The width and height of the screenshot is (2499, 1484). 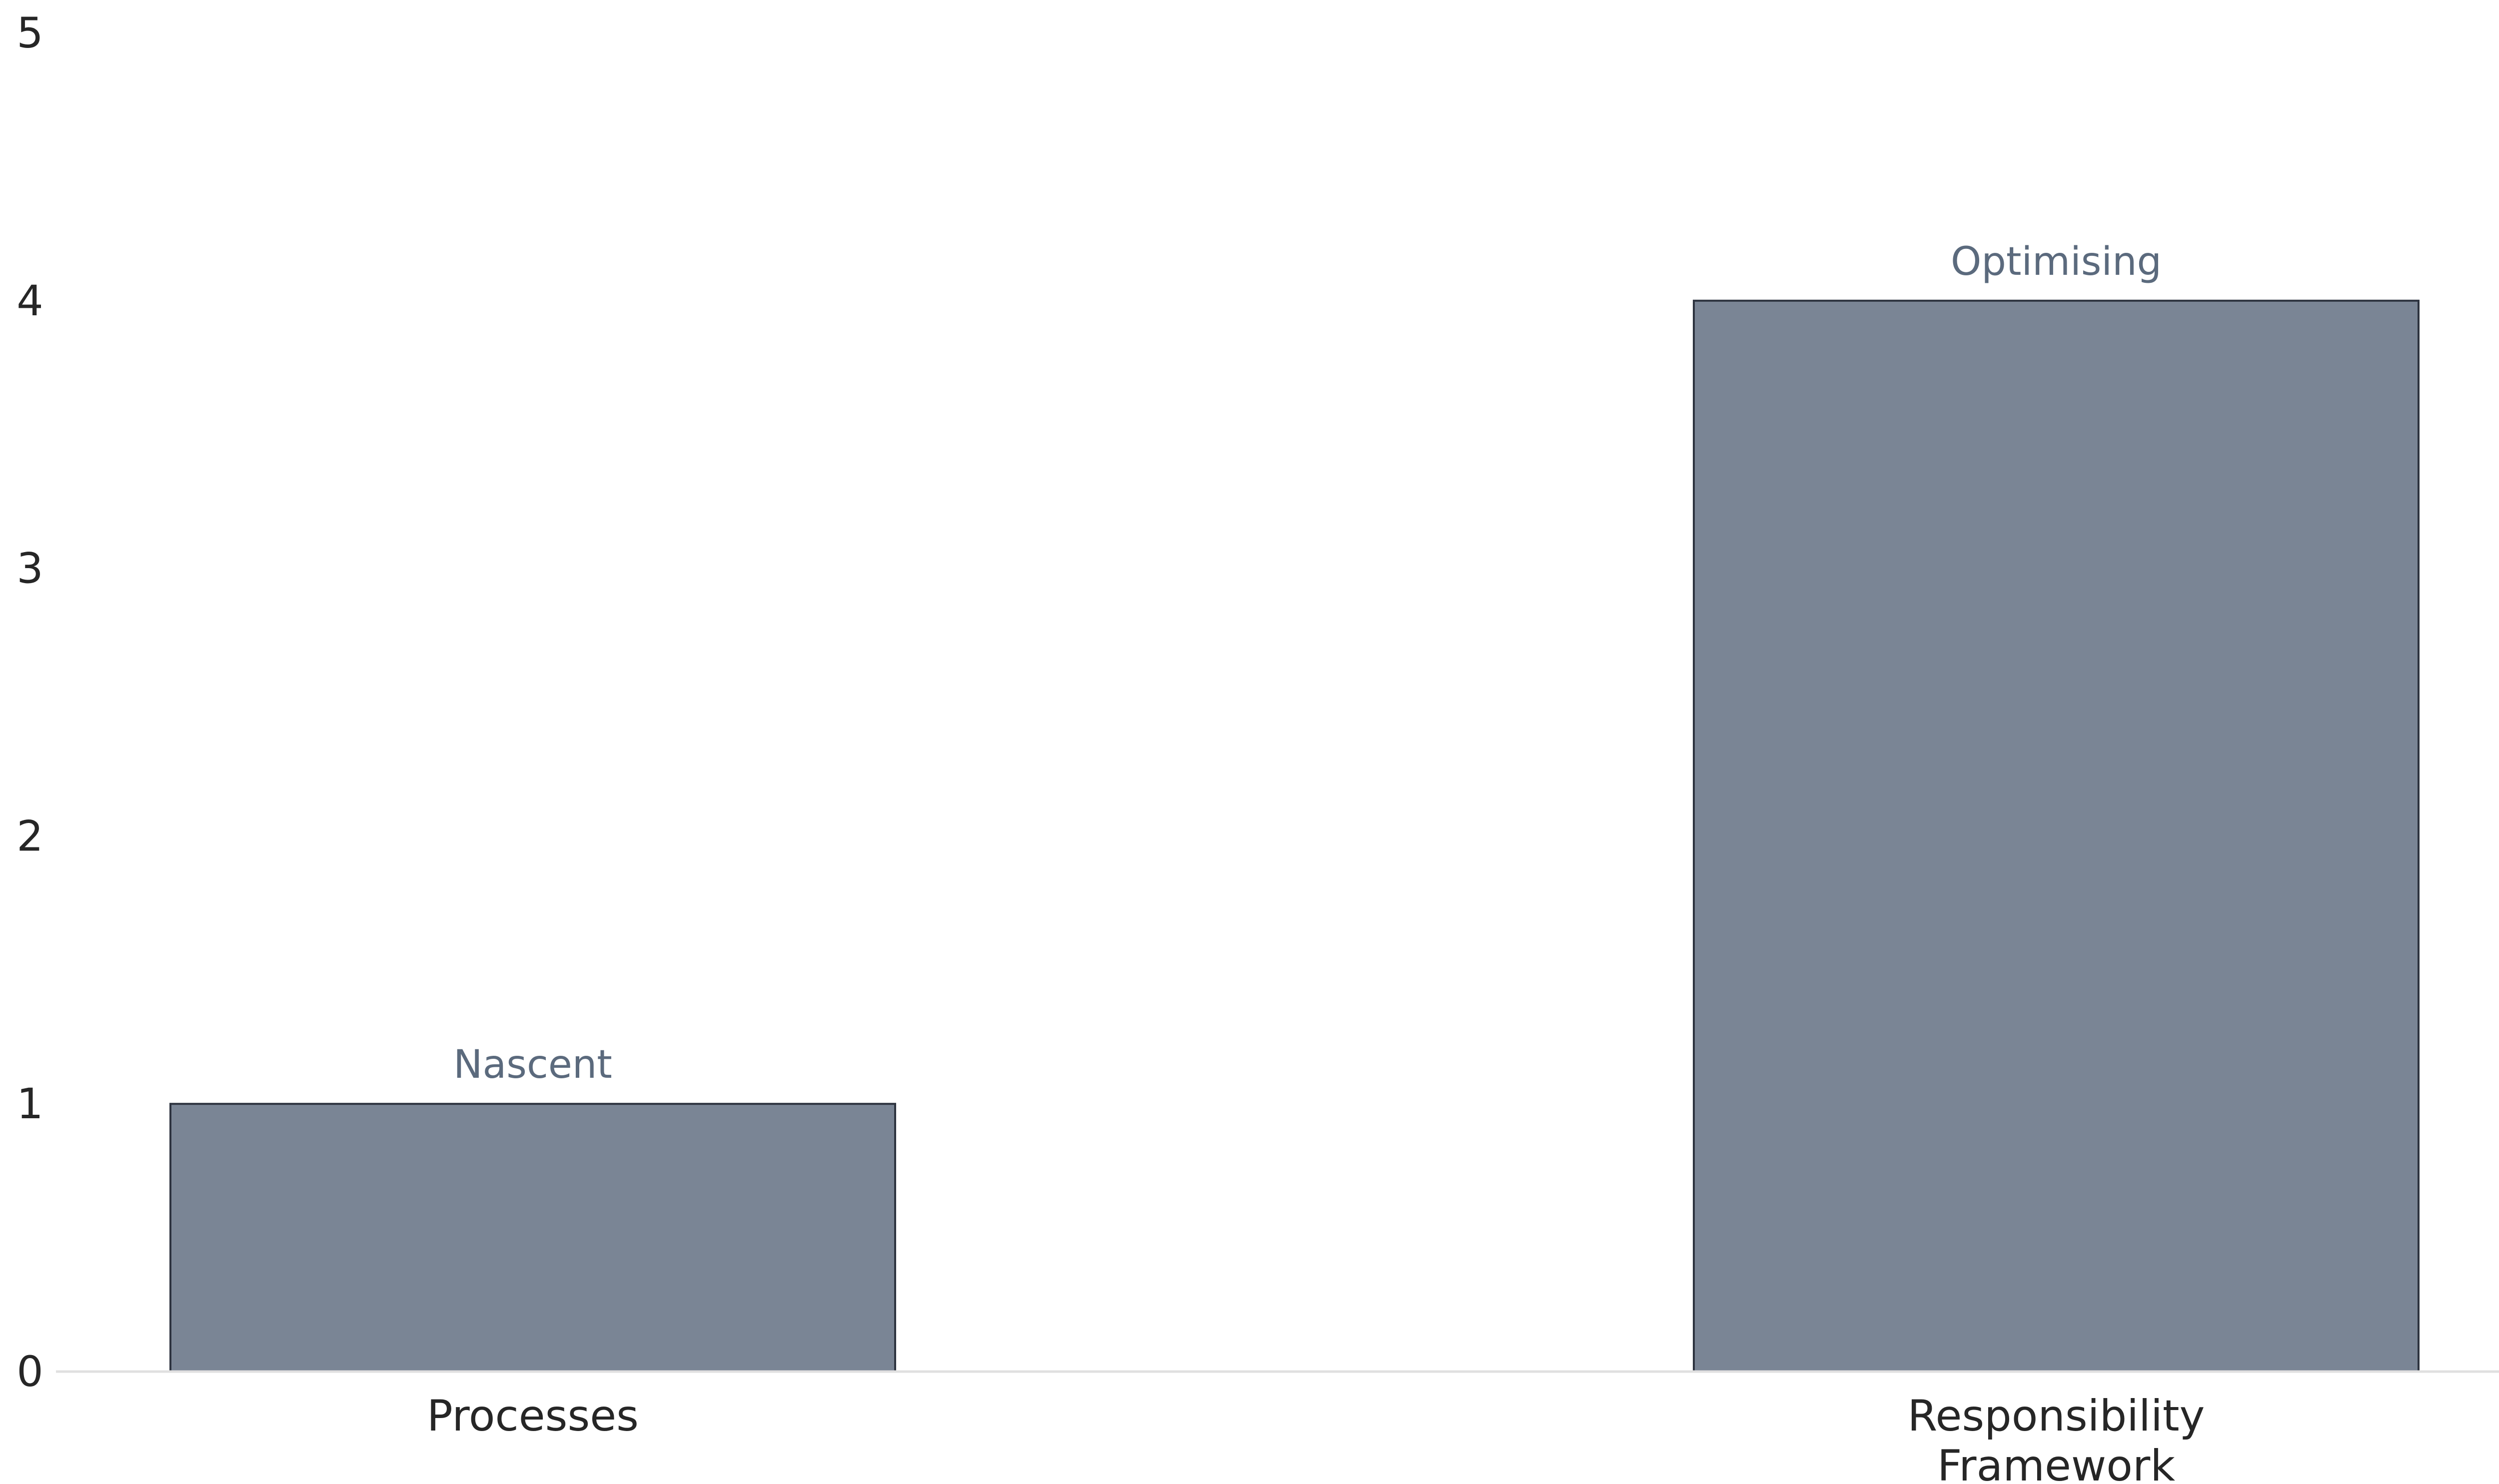 I want to click on x-tick-label-line: Processes, so click(x=533, y=1416).